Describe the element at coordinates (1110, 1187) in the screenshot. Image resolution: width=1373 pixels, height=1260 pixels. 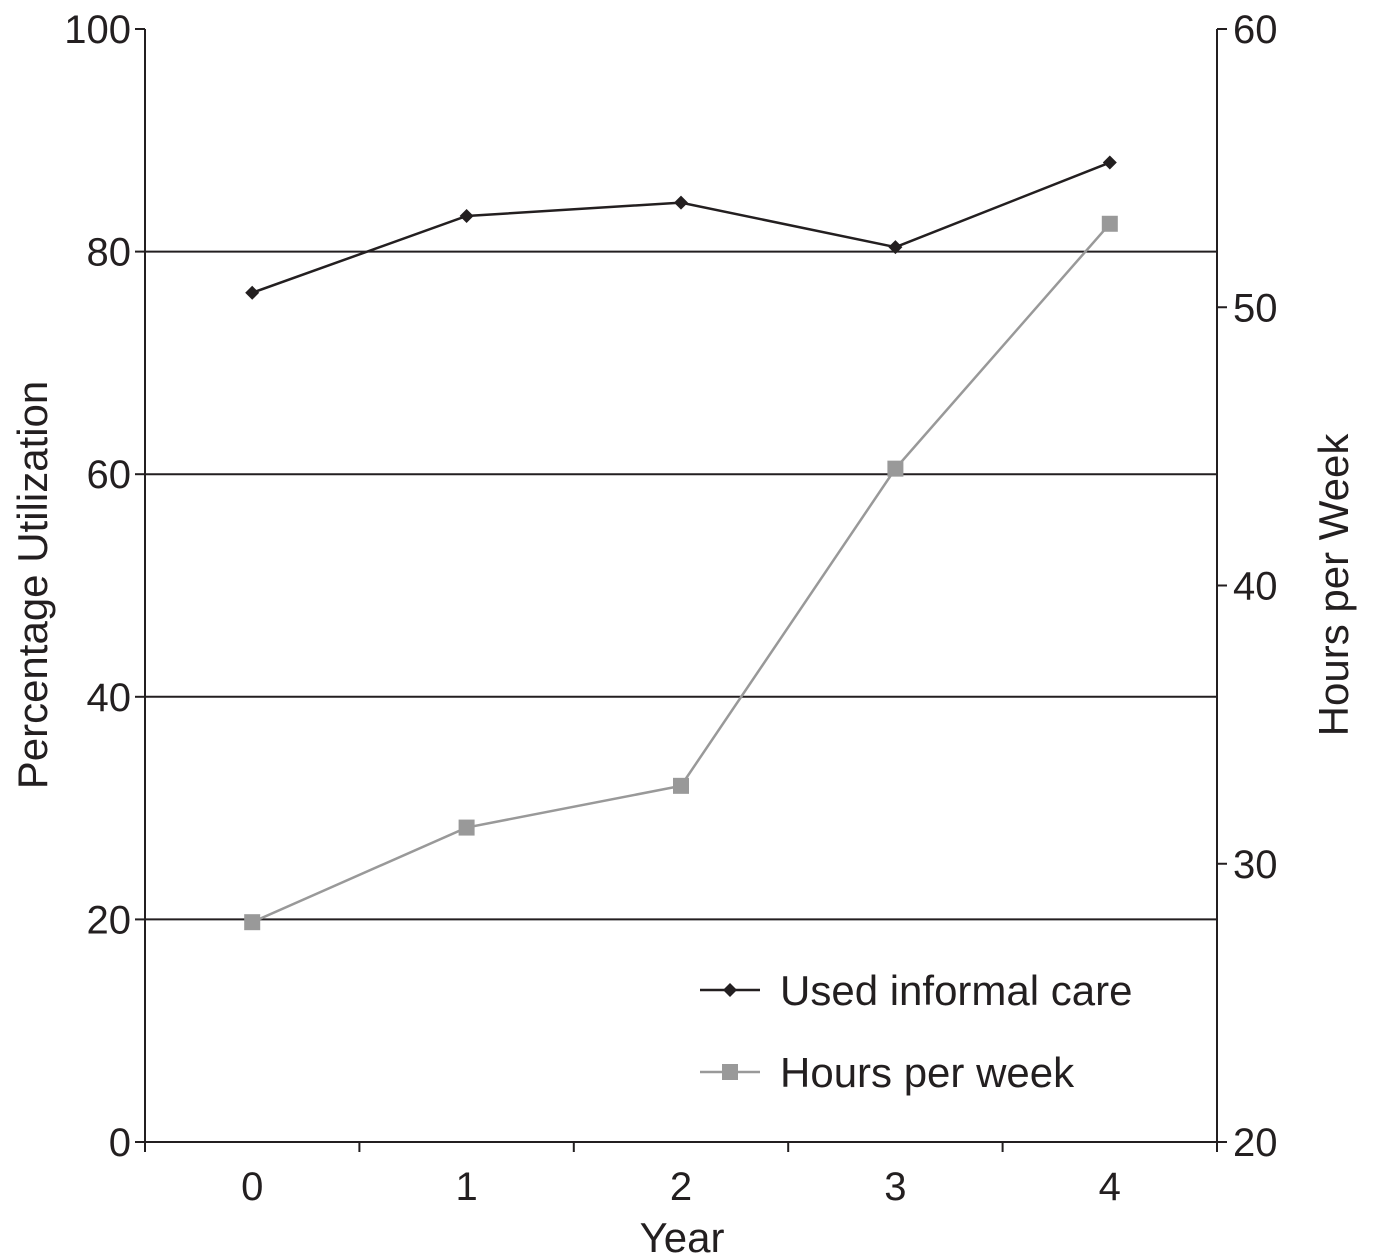
I see `x-tick-label: 4` at that location.